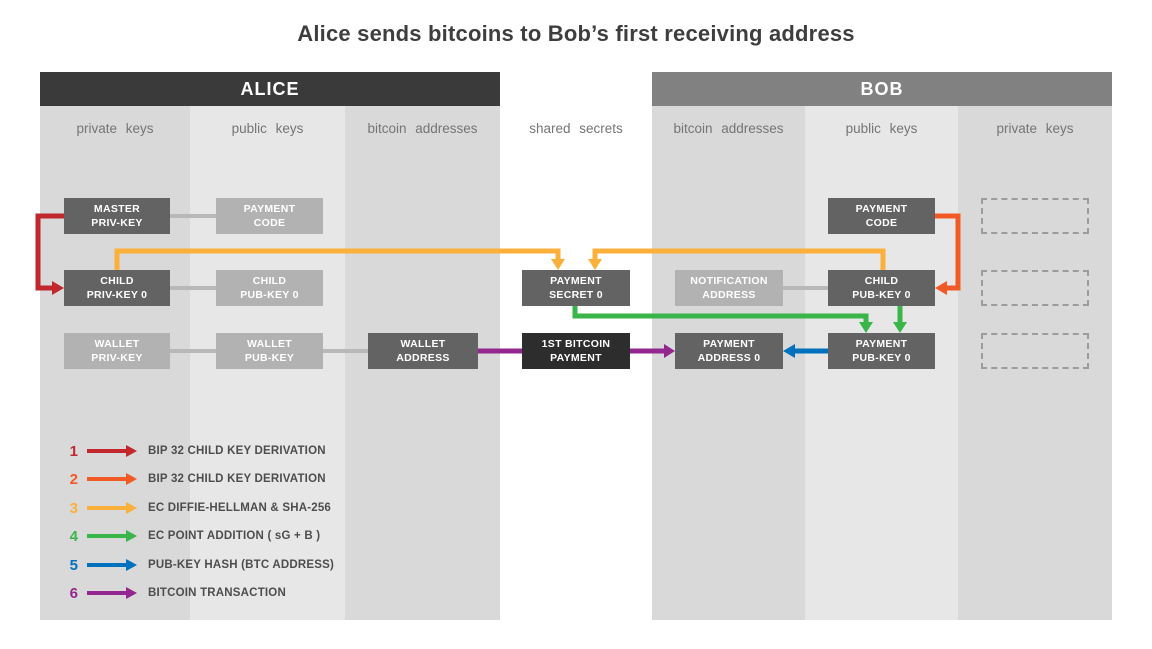 The width and height of the screenshot is (1152, 649). I want to click on arrow-3-ecdh-alice-head, so click(558, 264).